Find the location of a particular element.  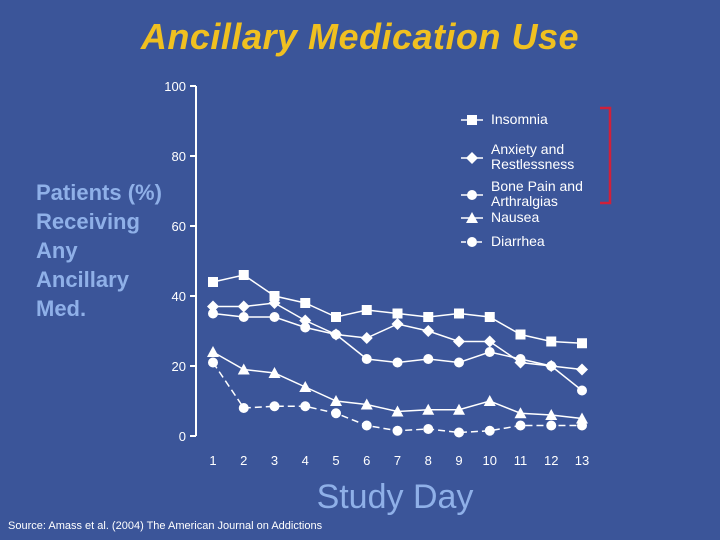

x-tick-label: 7 is located at coordinates (397, 460).